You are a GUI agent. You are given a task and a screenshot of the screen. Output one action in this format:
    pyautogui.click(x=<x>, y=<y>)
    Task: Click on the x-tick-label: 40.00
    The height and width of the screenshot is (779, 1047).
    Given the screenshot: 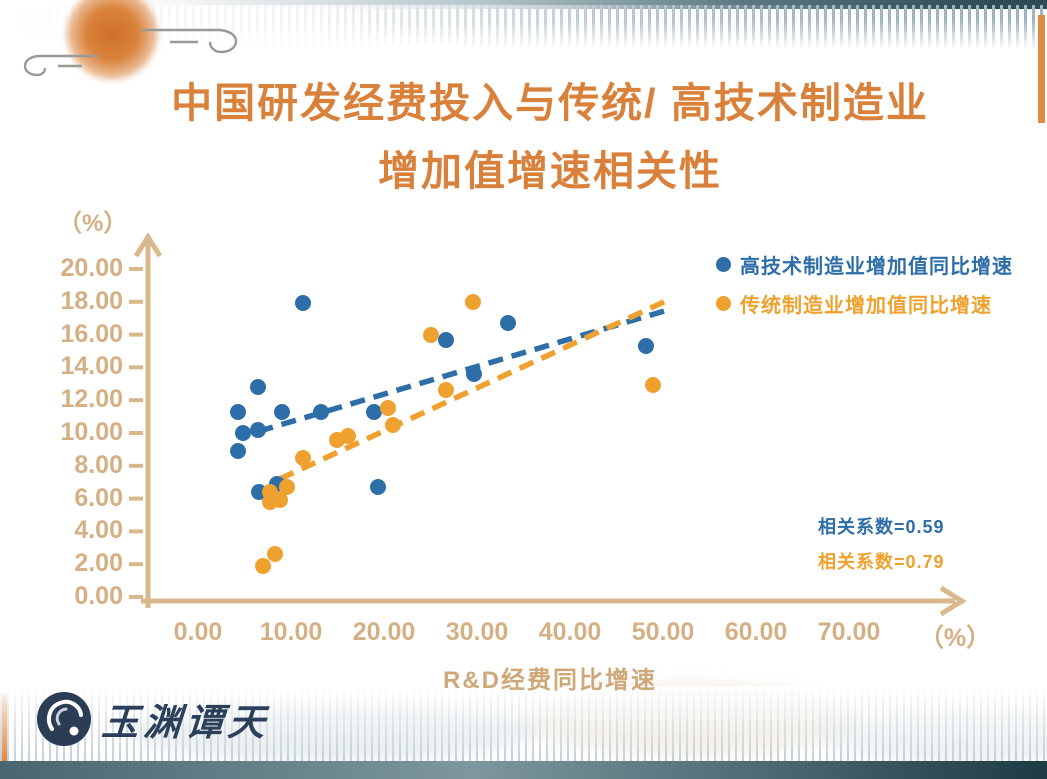 What is the action you would take?
    pyautogui.click(x=570, y=632)
    